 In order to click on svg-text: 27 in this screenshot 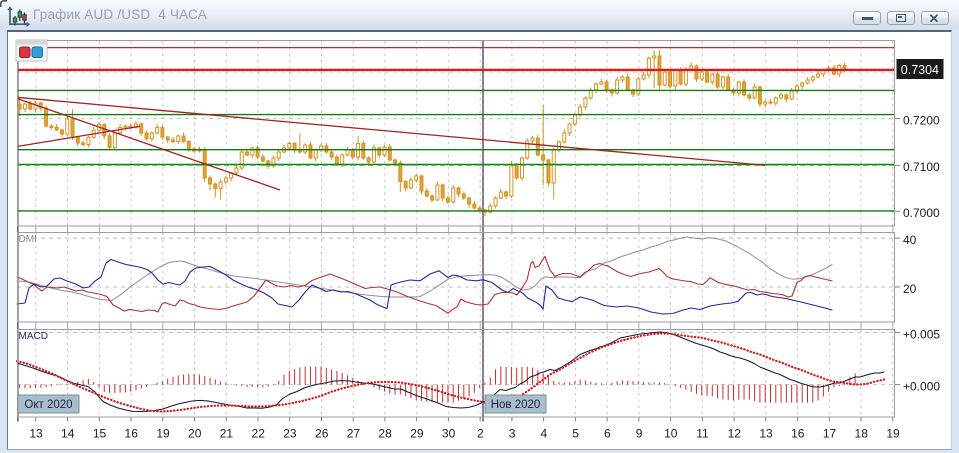, I will do `click(354, 434)`.